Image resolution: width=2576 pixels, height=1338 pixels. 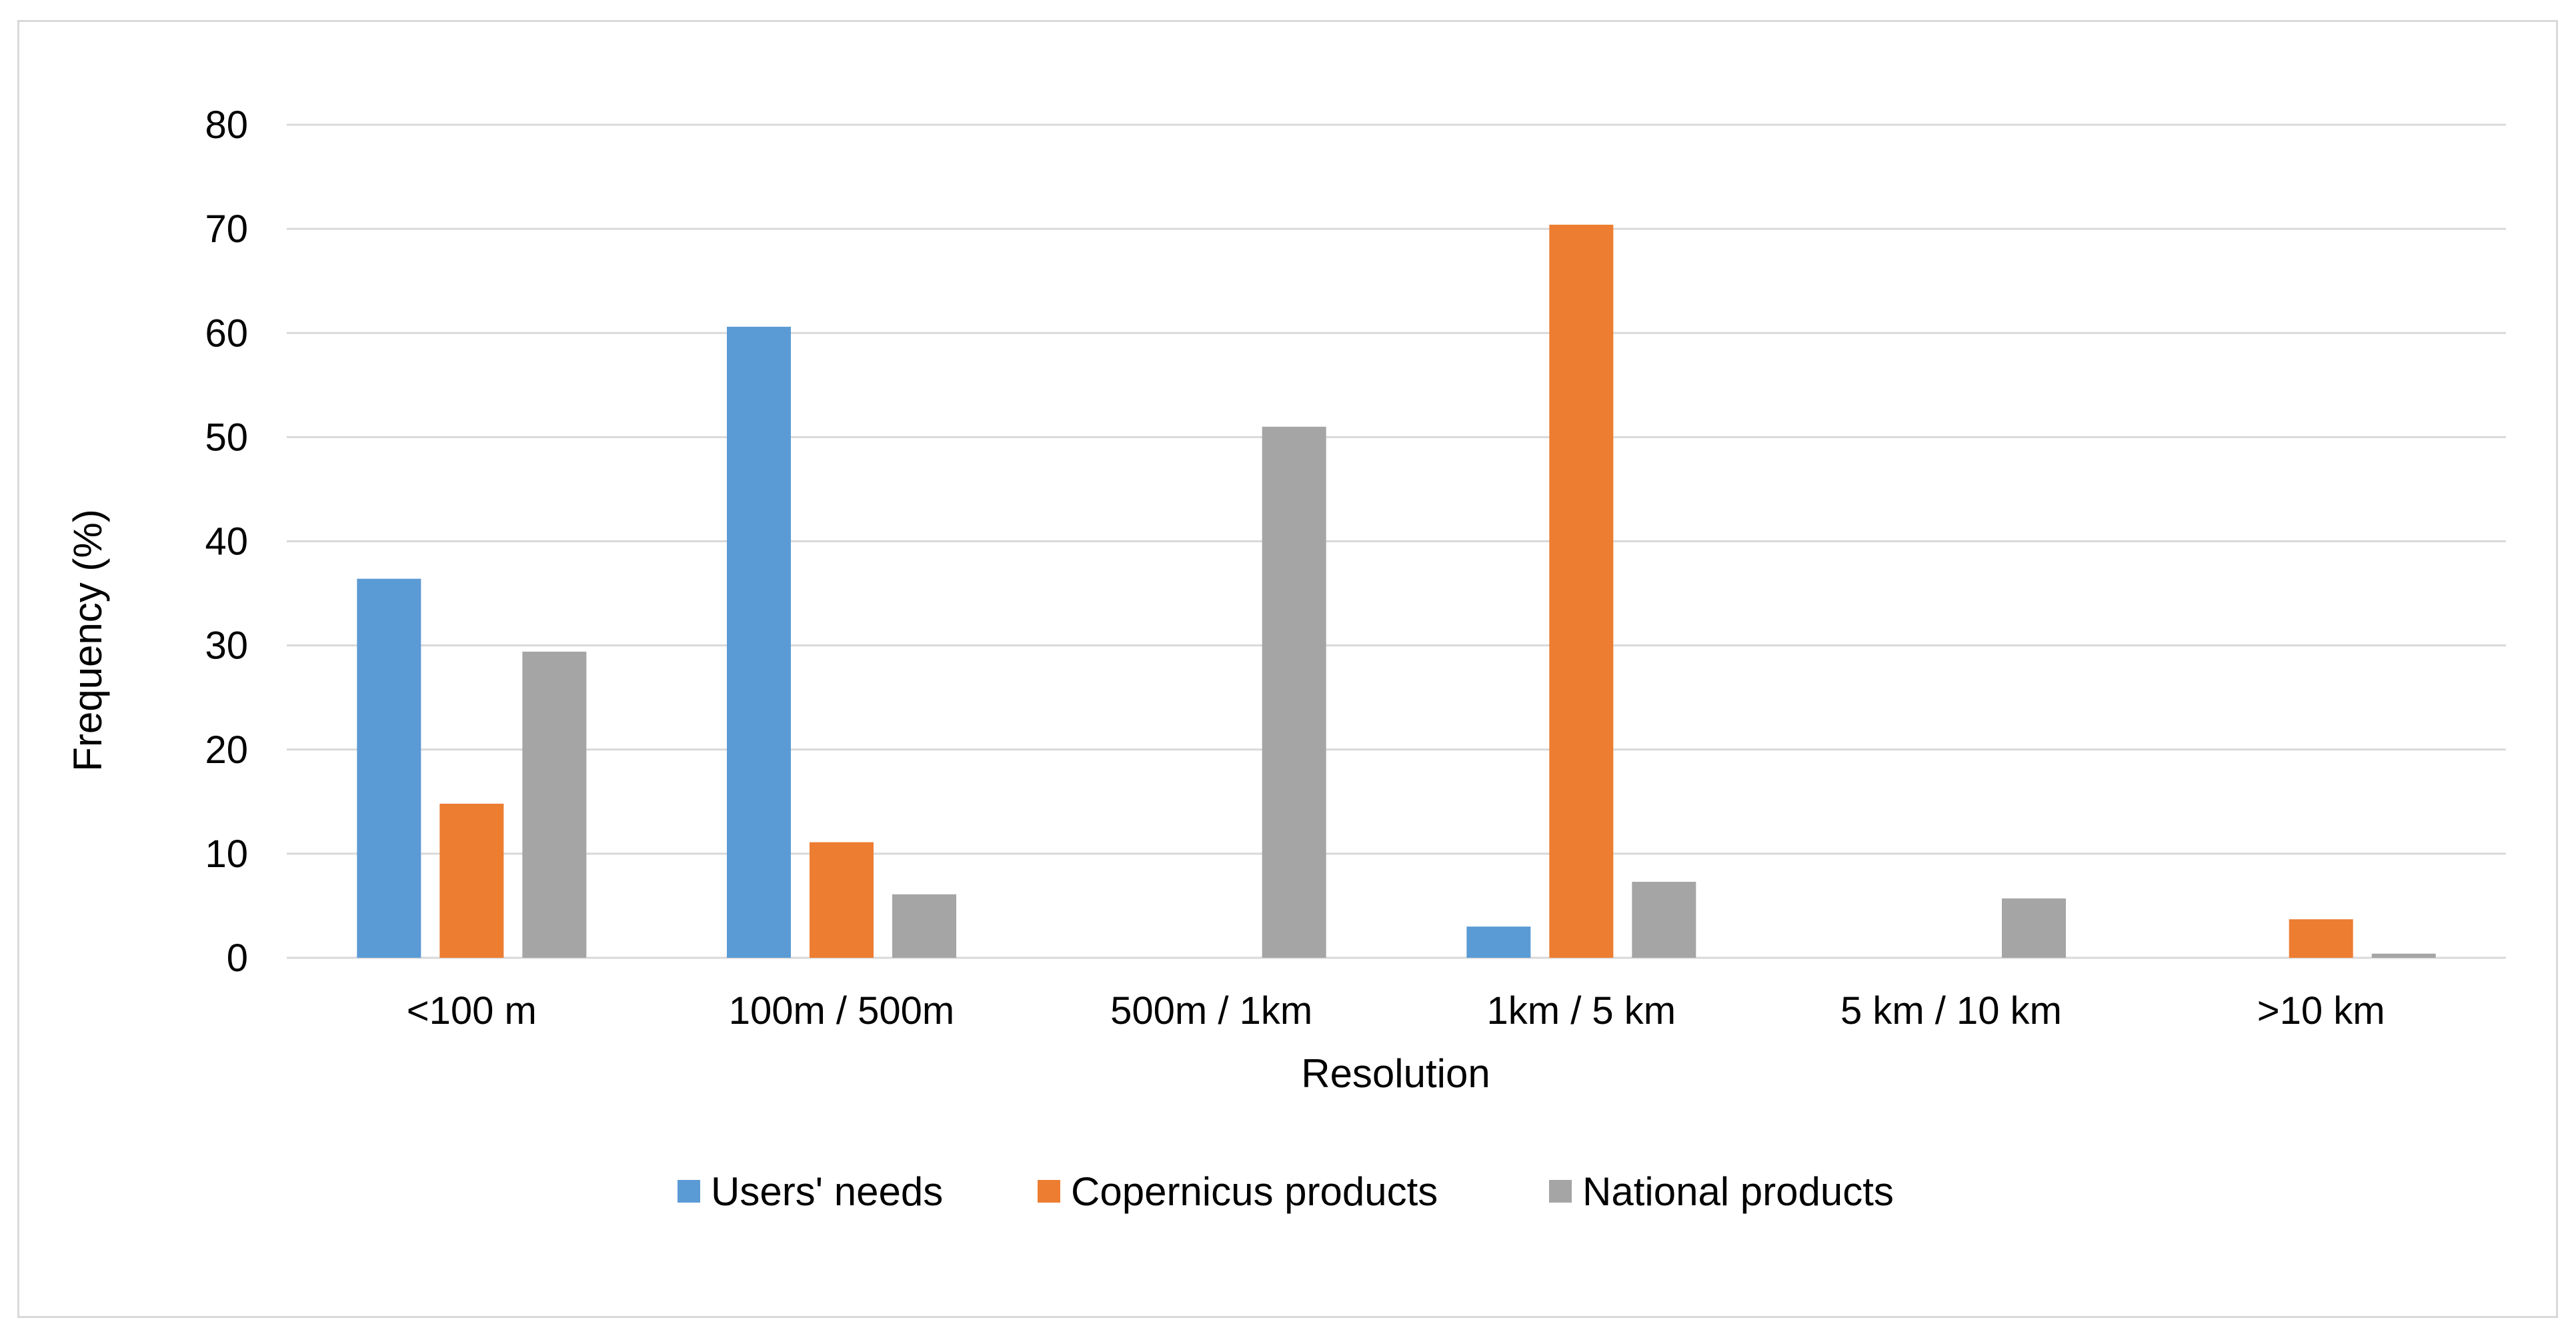 What do you see at coordinates (1254, 1191) in the screenshot?
I see `legend-label: Copernicus products` at bounding box center [1254, 1191].